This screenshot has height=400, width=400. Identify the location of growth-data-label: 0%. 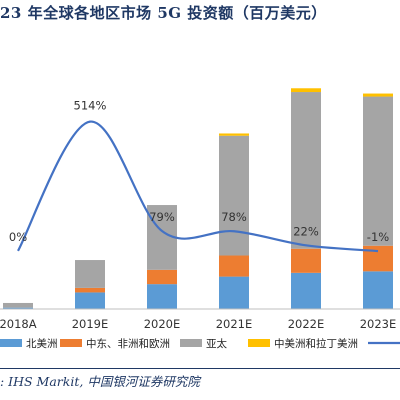
(18, 237).